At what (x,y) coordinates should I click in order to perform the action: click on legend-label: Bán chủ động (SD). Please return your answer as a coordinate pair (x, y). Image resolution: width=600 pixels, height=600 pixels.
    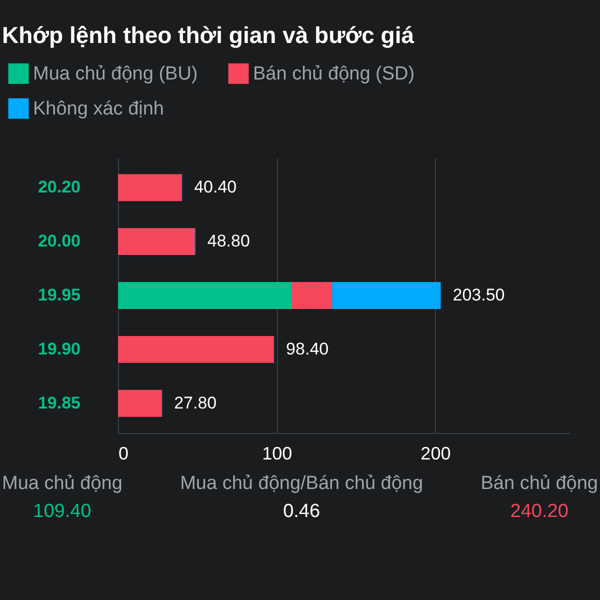
    Looking at the image, I should click on (334, 74).